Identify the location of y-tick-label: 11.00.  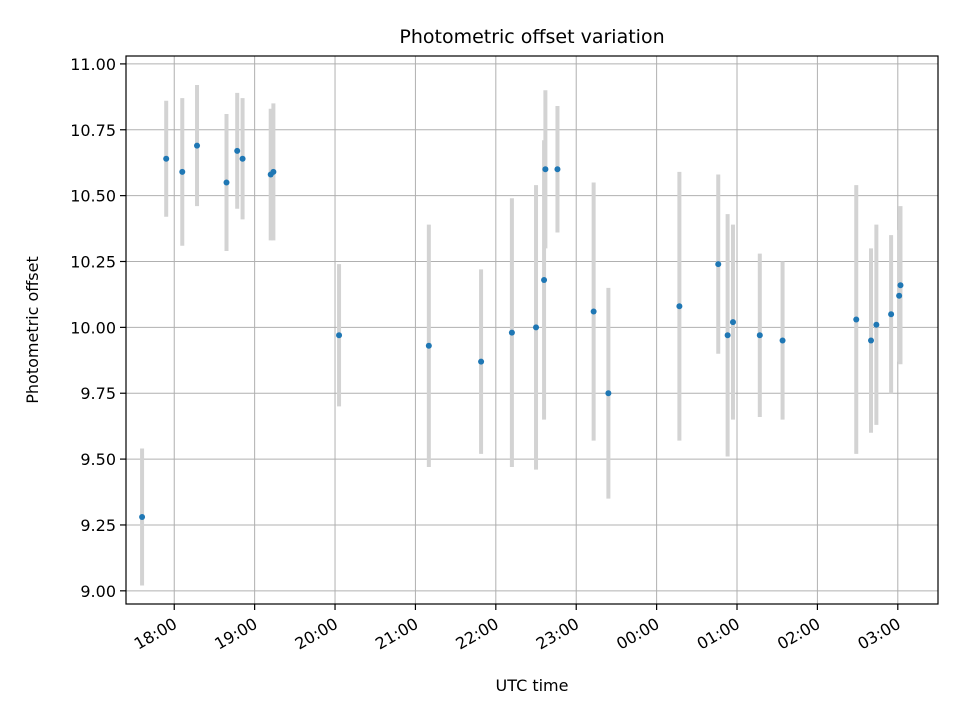
(93, 64).